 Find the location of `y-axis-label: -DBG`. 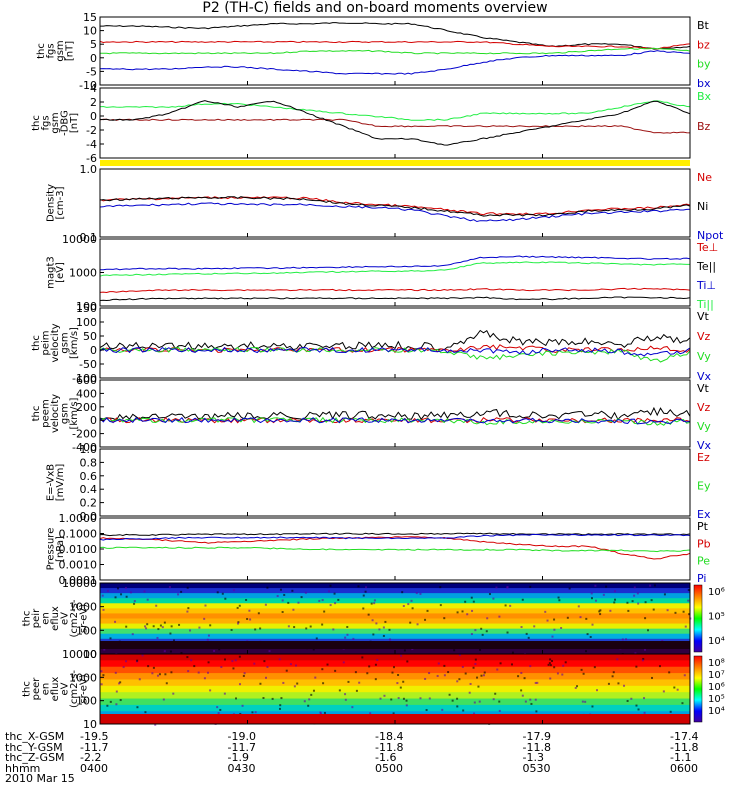

y-axis-label: -DBG is located at coordinates (65, 123).